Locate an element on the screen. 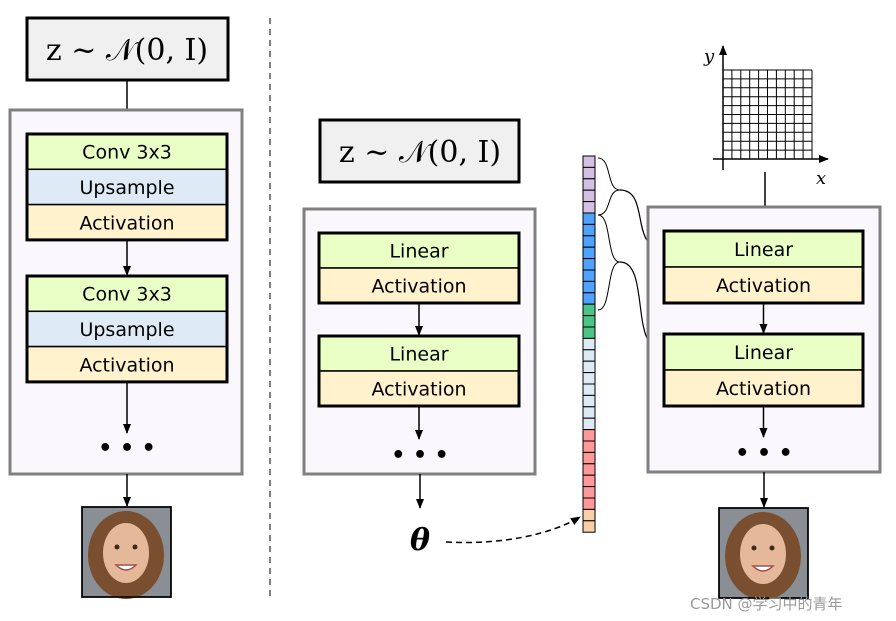  middle-formula-box is located at coordinates (419, 151).